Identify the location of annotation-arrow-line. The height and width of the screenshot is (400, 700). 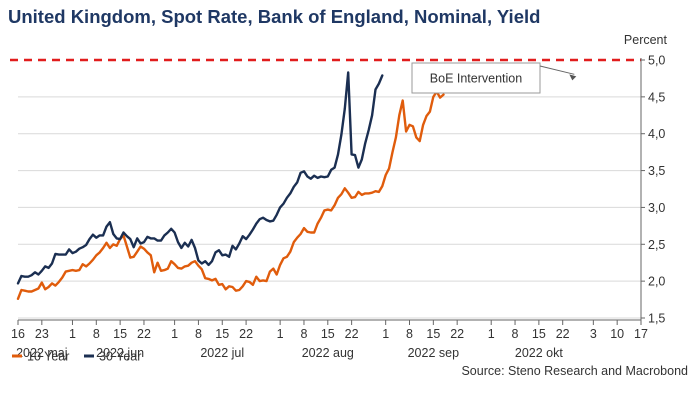
(557, 70).